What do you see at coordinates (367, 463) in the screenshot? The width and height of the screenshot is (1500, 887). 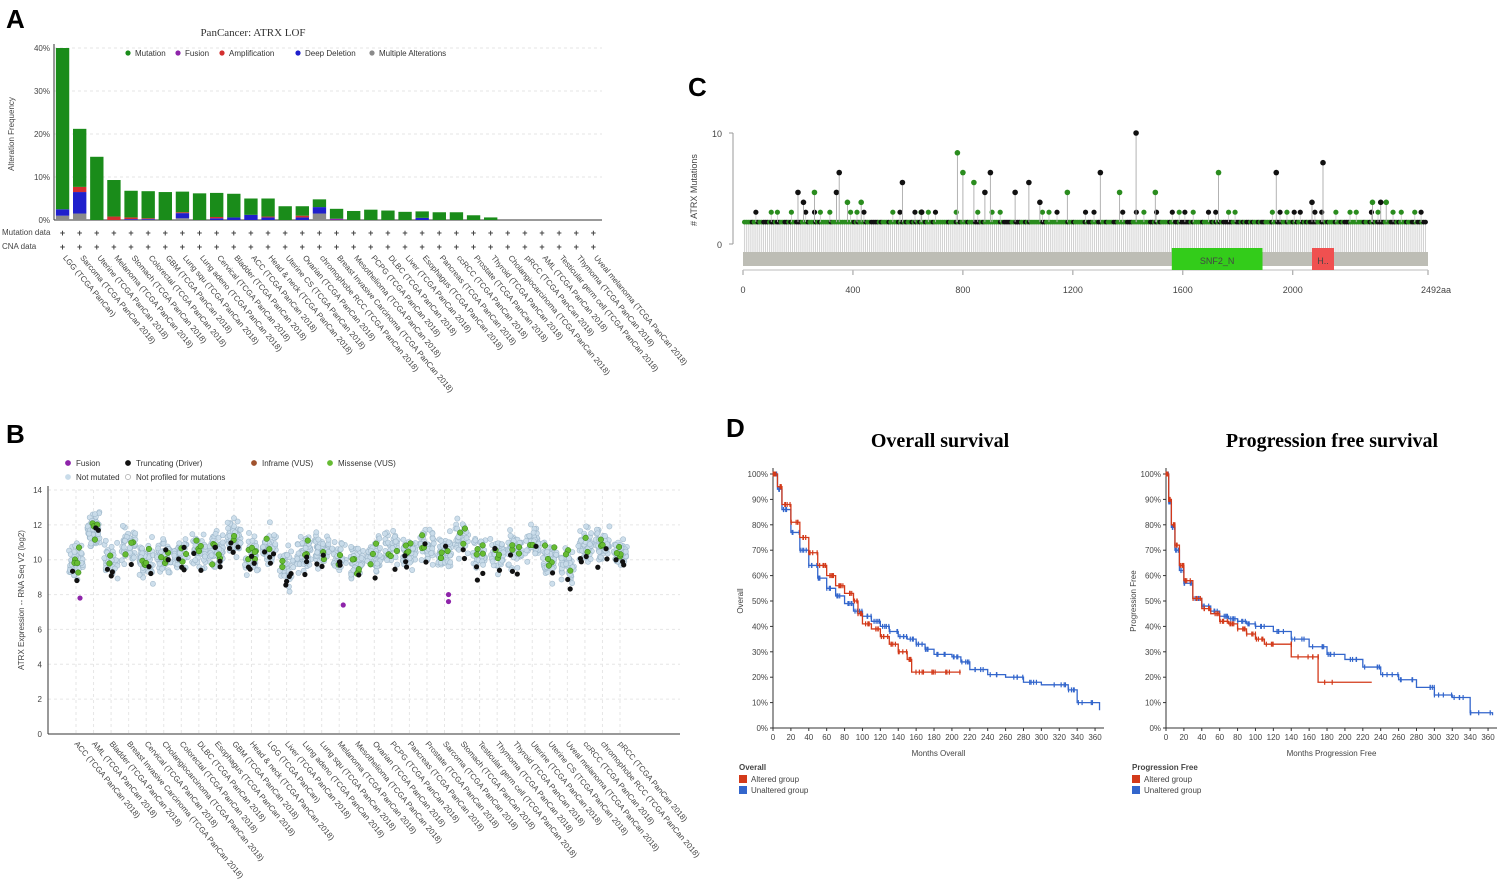 I see `legend-label: Missense (VUS)` at bounding box center [367, 463].